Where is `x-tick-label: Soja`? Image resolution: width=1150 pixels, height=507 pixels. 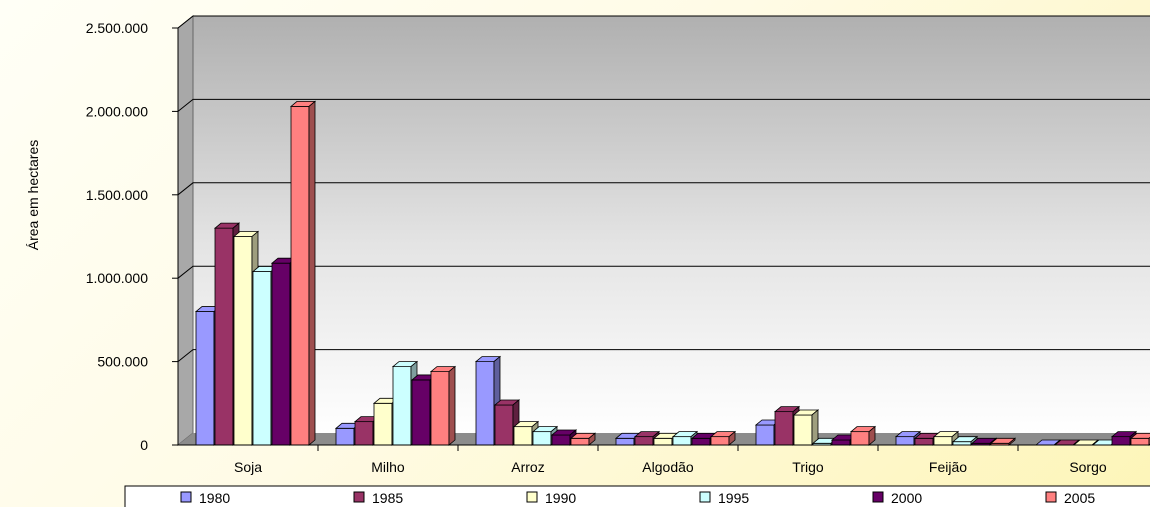
x-tick-label: Soja is located at coordinates (248, 467).